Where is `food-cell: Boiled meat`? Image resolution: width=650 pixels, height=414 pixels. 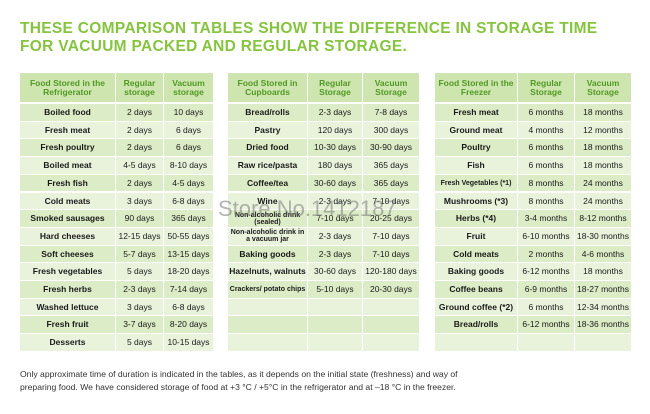 food-cell: Boiled meat is located at coordinates (68, 166).